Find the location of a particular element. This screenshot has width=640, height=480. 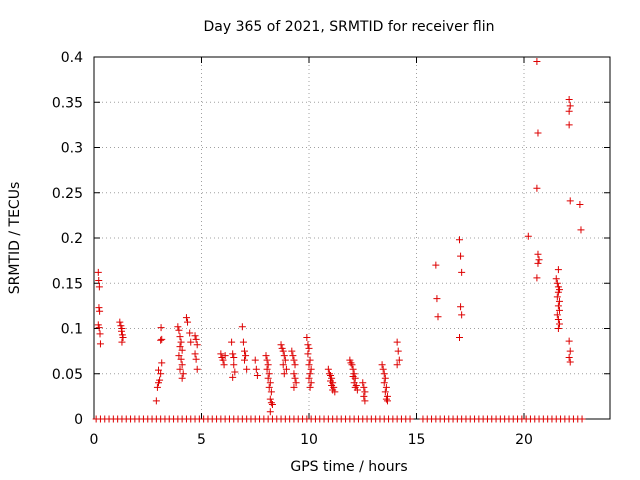

y-tick-label: 0.4 is located at coordinates (72, 58).